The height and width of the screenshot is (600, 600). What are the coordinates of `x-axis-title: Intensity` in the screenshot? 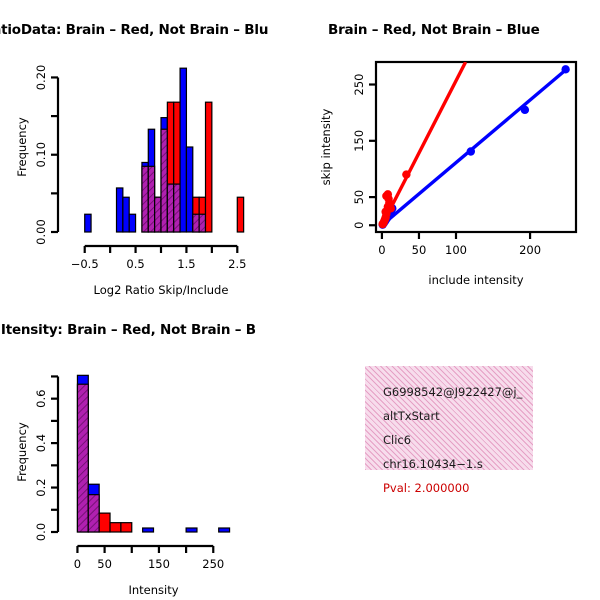 It's located at (153, 590).